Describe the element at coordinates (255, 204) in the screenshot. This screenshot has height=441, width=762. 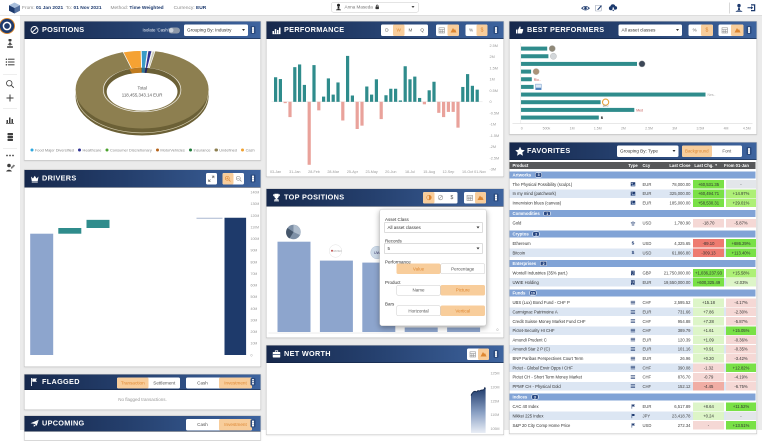
I see `svg-text: 130M` at that location.